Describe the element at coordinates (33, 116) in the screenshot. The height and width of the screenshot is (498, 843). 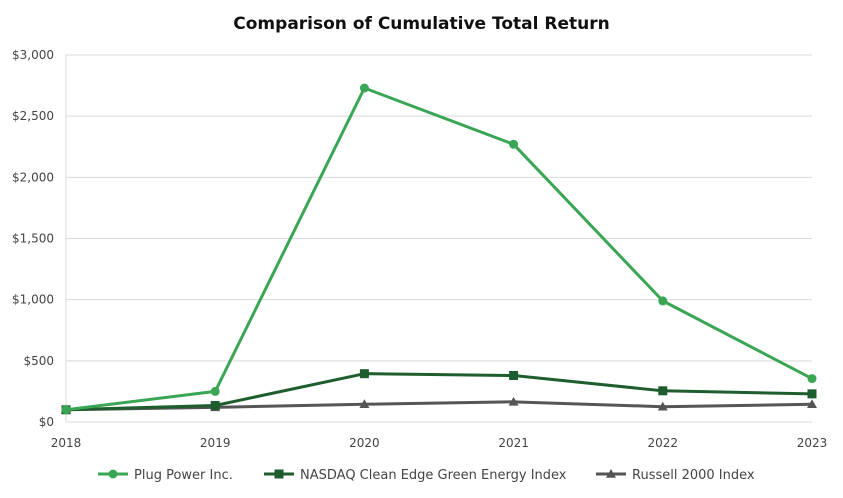
I see `y-tick-label: $2,500` at that location.